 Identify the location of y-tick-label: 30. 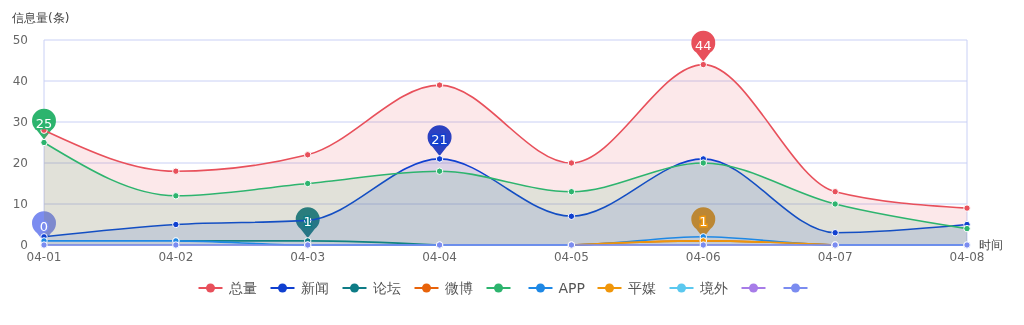
(20, 122).